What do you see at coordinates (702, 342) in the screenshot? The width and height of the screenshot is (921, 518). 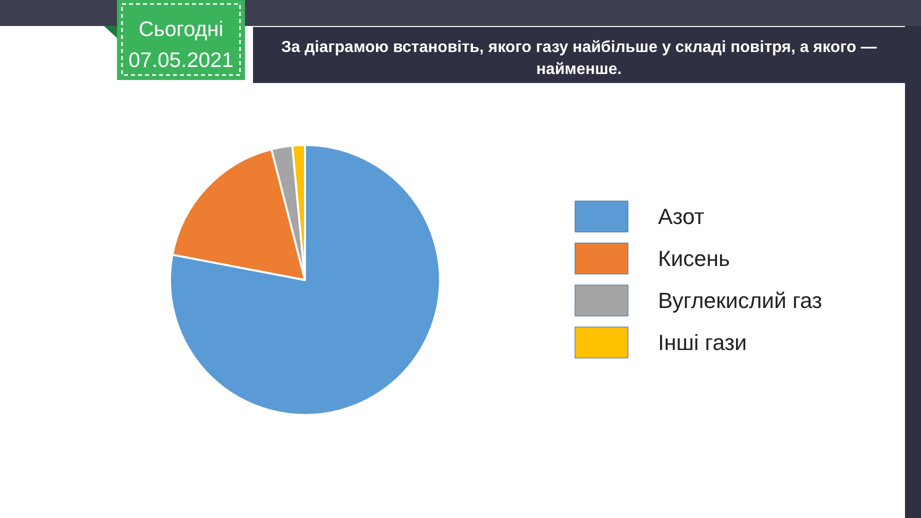 I see `legend-label: Інші гази` at bounding box center [702, 342].